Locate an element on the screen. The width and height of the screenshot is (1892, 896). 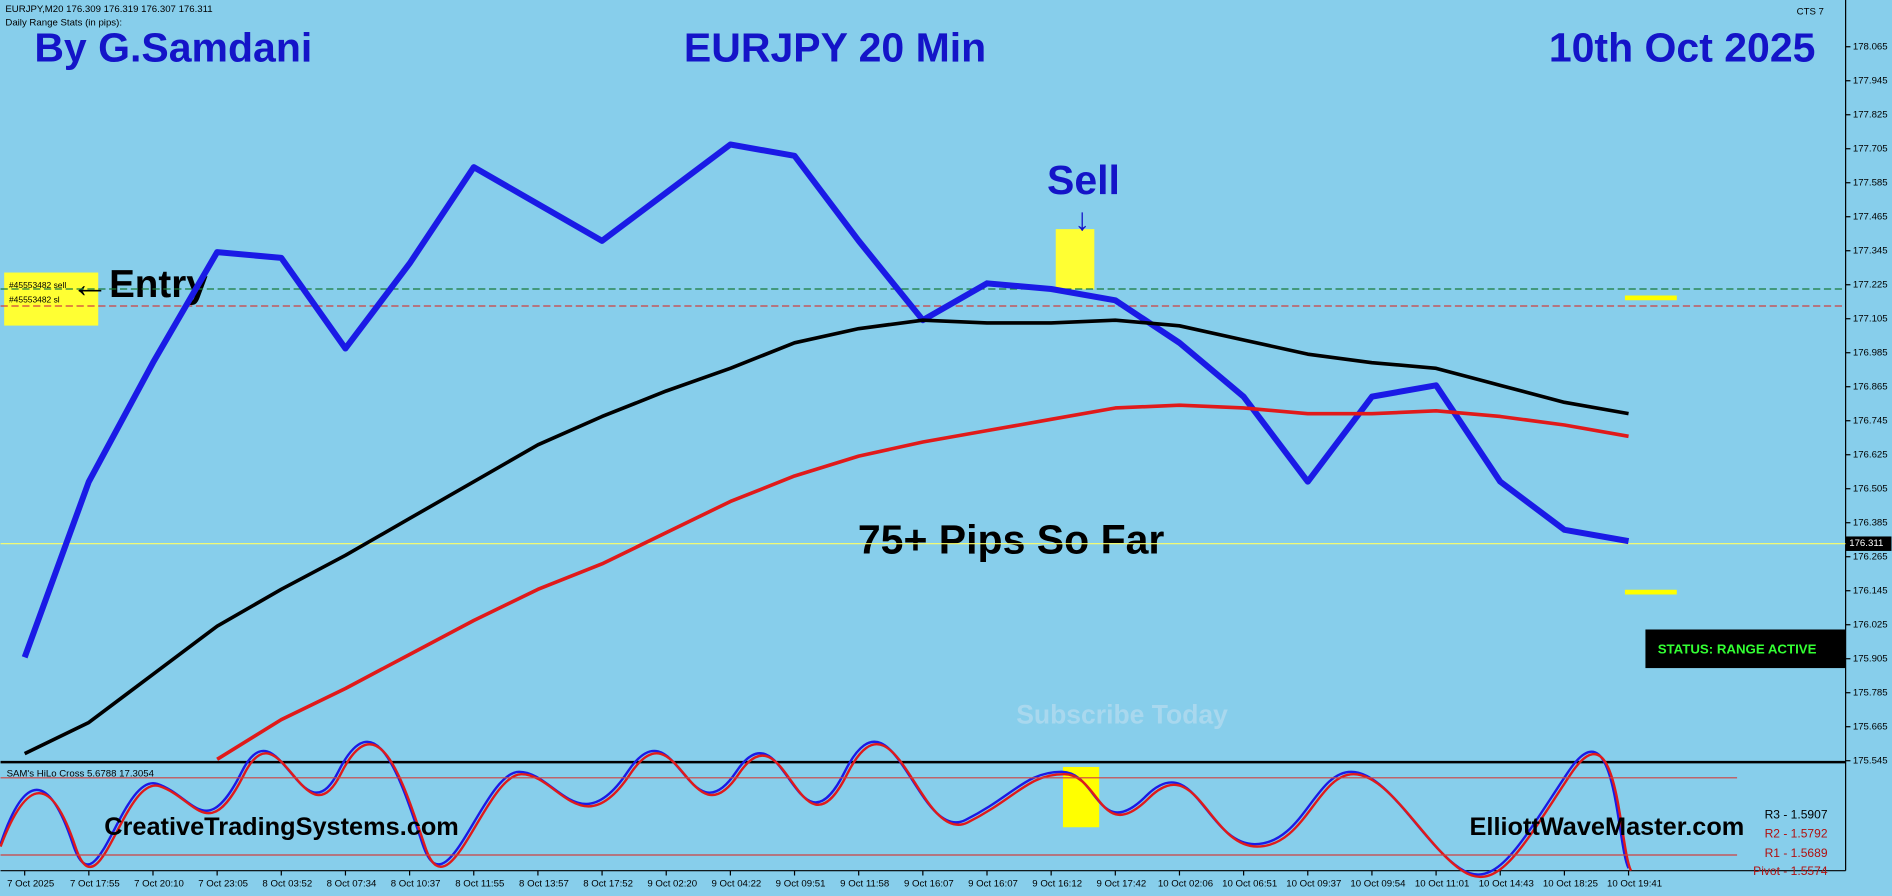
status-box is located at coordinates (1745, 649).